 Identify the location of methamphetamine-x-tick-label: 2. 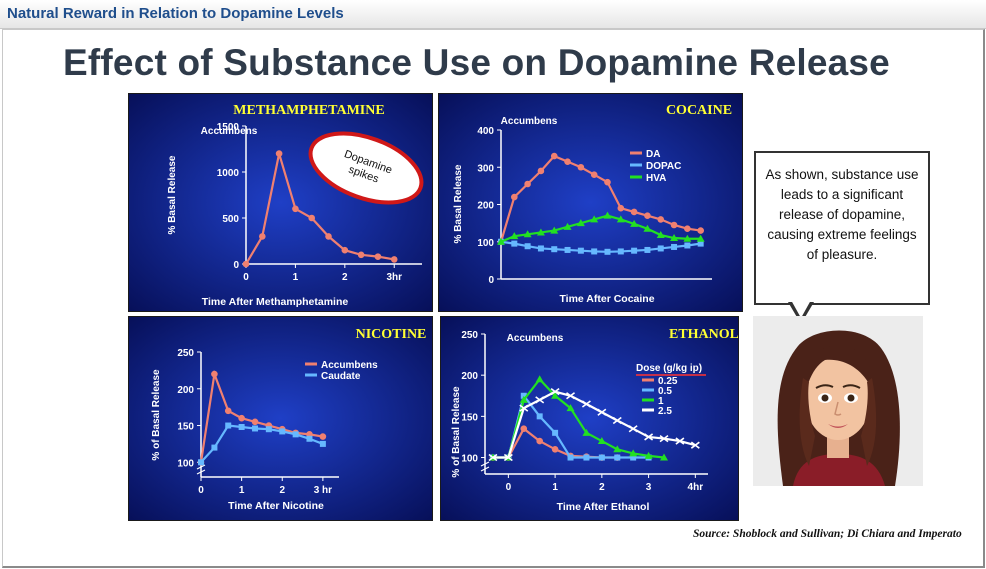
(345, 277).